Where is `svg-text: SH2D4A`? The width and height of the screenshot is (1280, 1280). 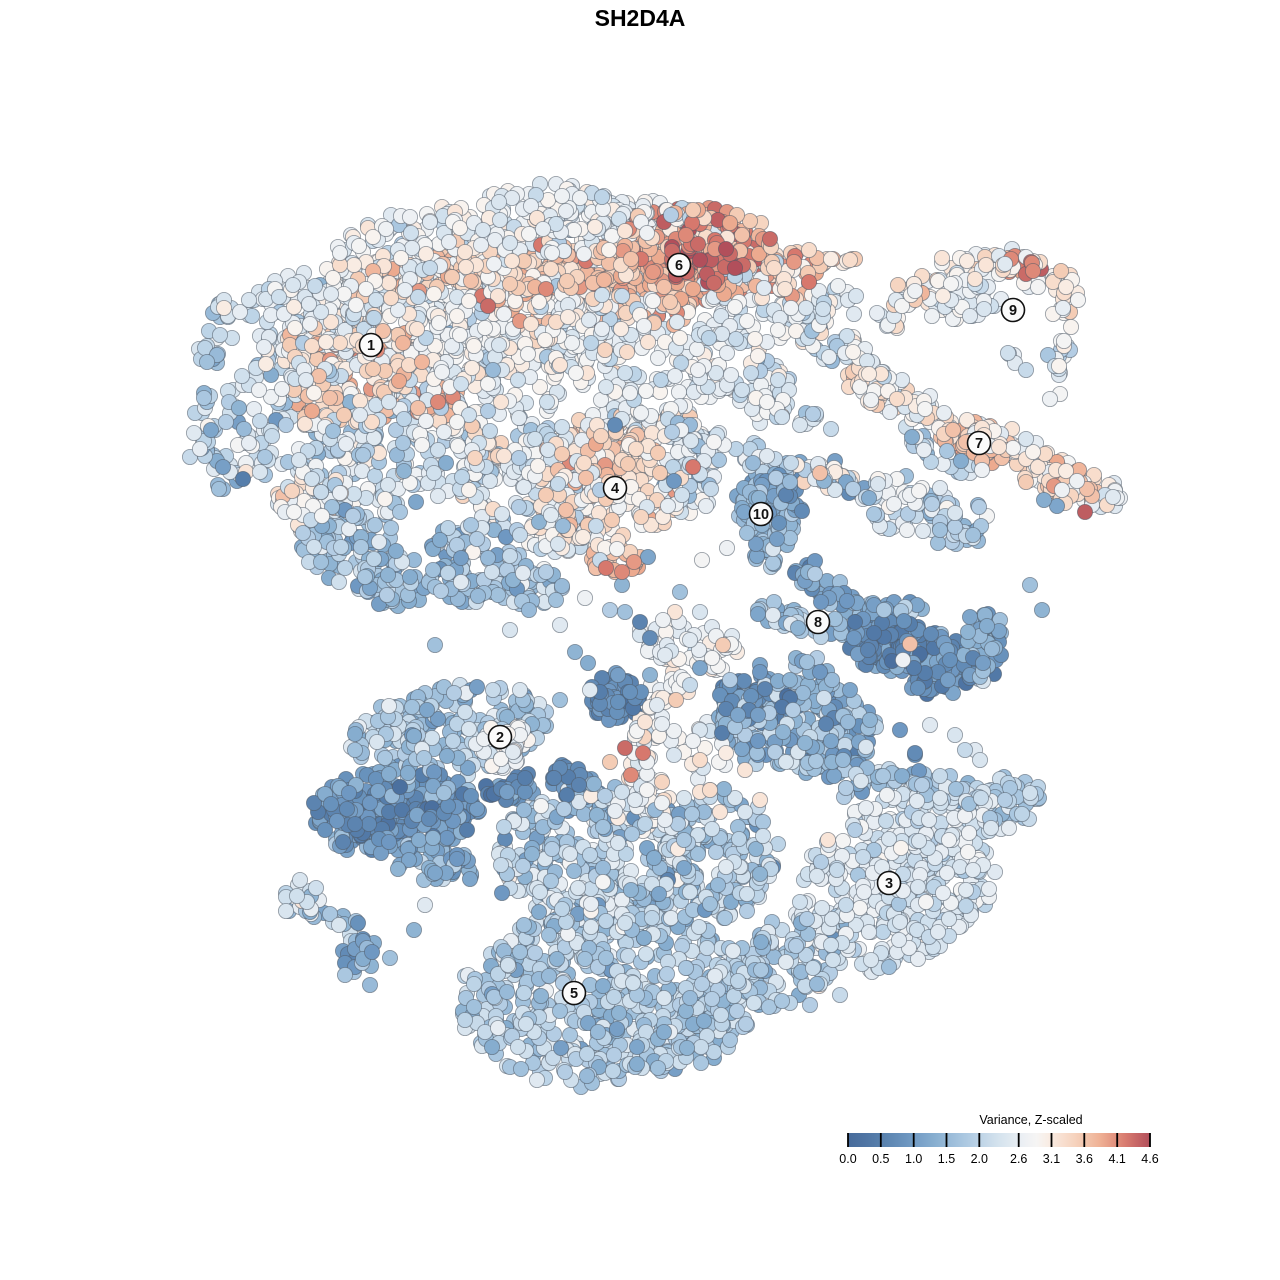
svg-text: SH2D4A is located at coordinates (640, 18).